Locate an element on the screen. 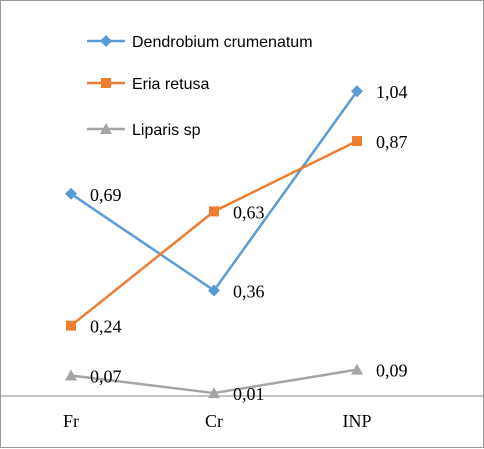  legend-label-liparis-sp: Liparis sp is located at coordinates (166, 130).